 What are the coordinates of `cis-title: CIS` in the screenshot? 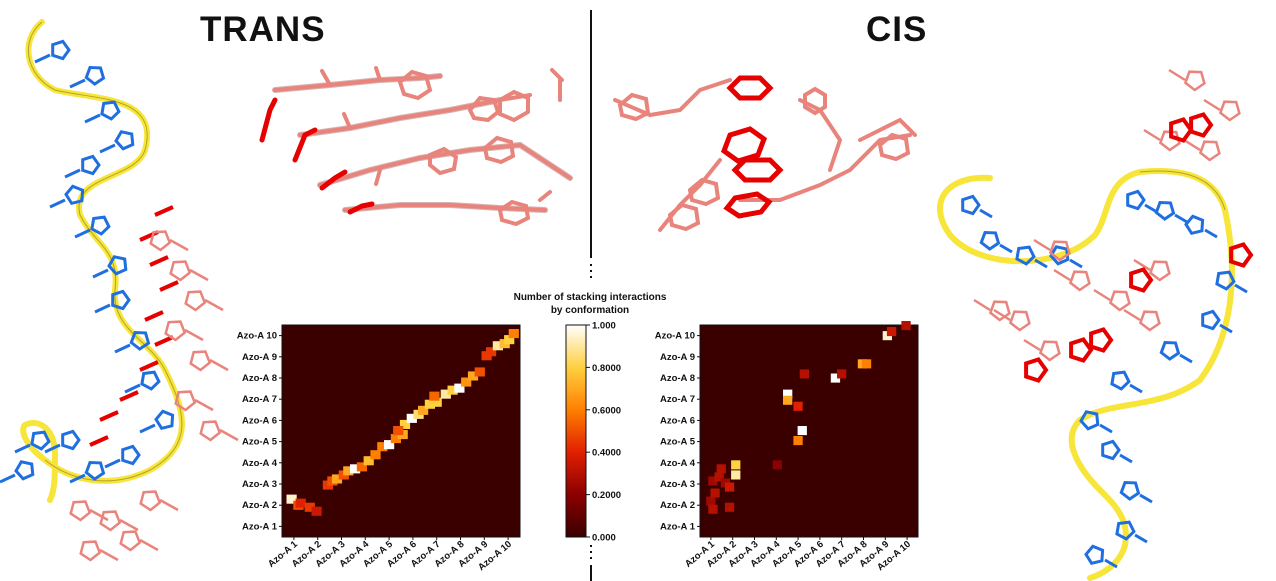 It's located at (897, 29).